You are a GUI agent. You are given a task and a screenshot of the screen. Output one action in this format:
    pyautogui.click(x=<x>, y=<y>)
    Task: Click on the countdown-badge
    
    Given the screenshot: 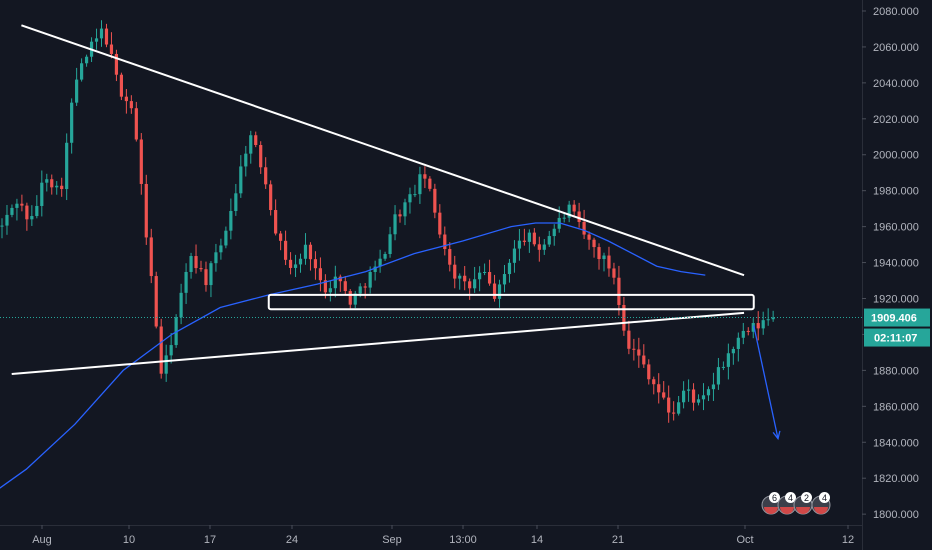 What is the action you would take?
    pyautogui.click(x=897, y=337)
    